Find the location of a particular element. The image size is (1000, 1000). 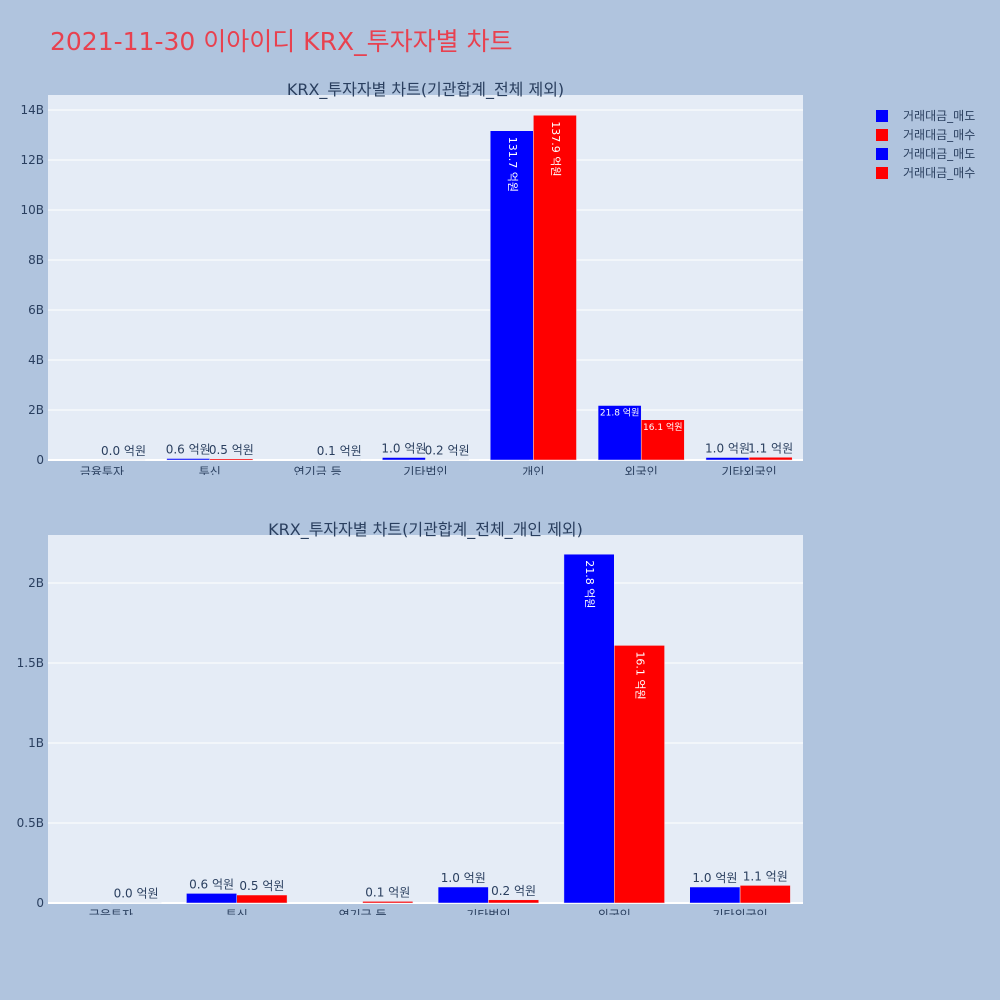

y-tick-label: 12B is located at coordinates (32, 160).